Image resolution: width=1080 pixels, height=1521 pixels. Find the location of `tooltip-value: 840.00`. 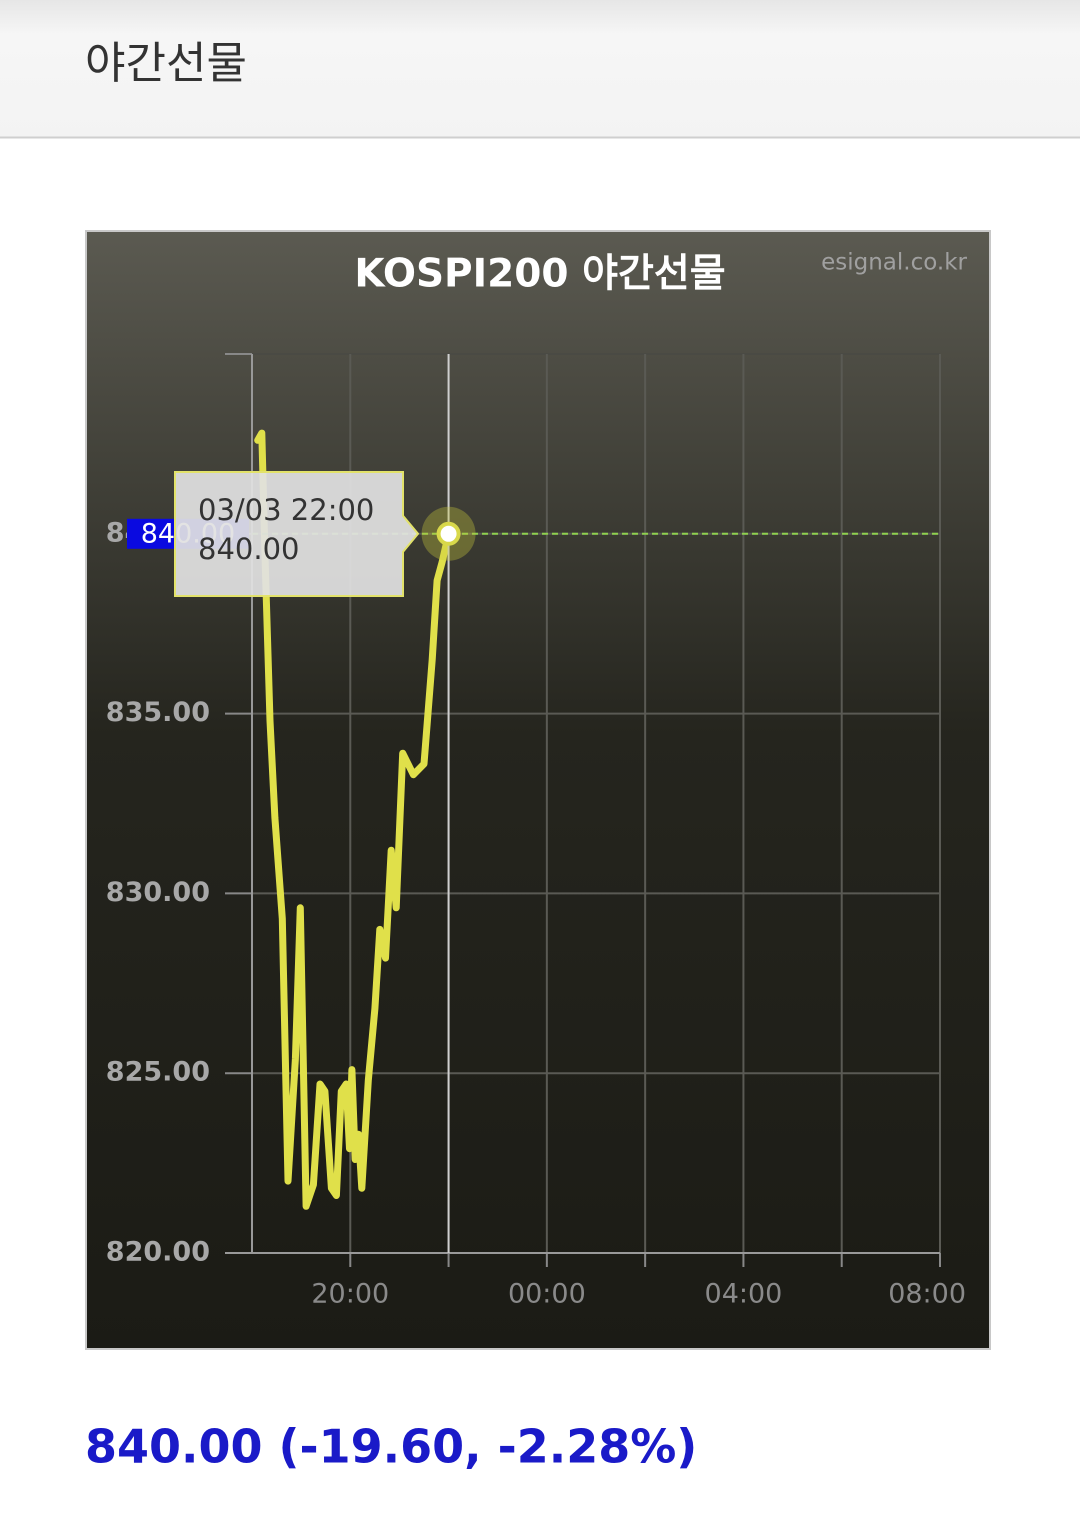

tooltip-value: 840.00 is located at coordinates (248, 549).